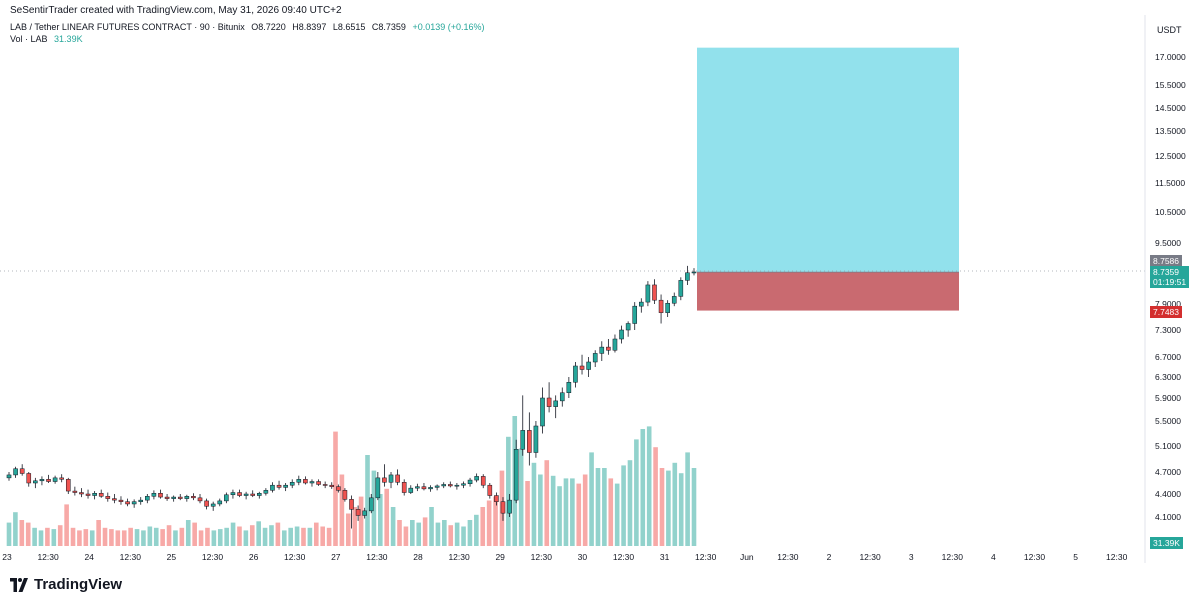 The height and width of the screenshot is (605, 1200). Describe the element at coordinates (828, 179) in the screenshot. I see `long-position-tool` at that location.